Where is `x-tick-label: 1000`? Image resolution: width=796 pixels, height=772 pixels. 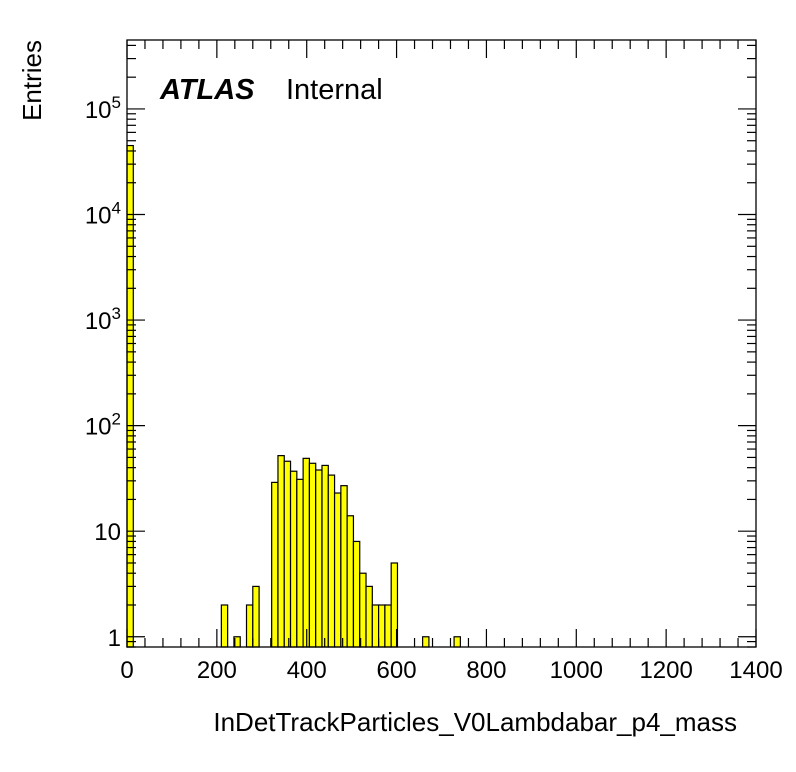 x-tick-label: 1000 is located at coordinates (576, 670).